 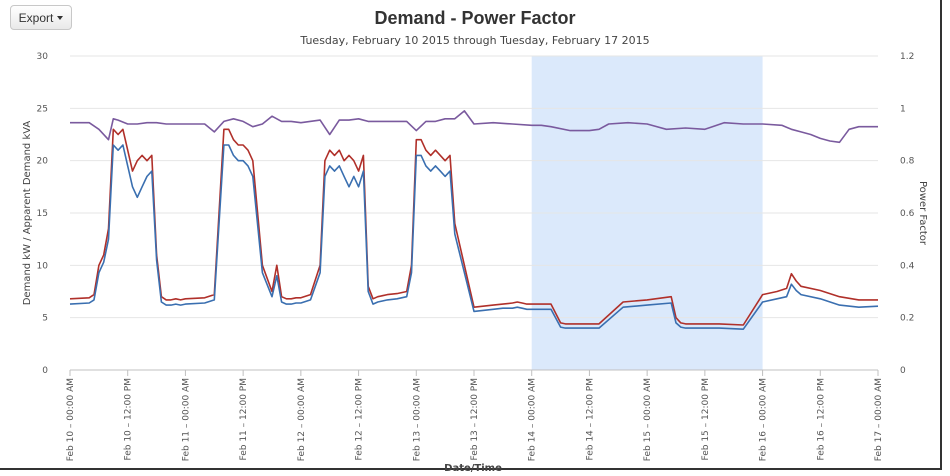 I want to click on chart-title: Demand - Power Factor, so click(x=475, y=18).